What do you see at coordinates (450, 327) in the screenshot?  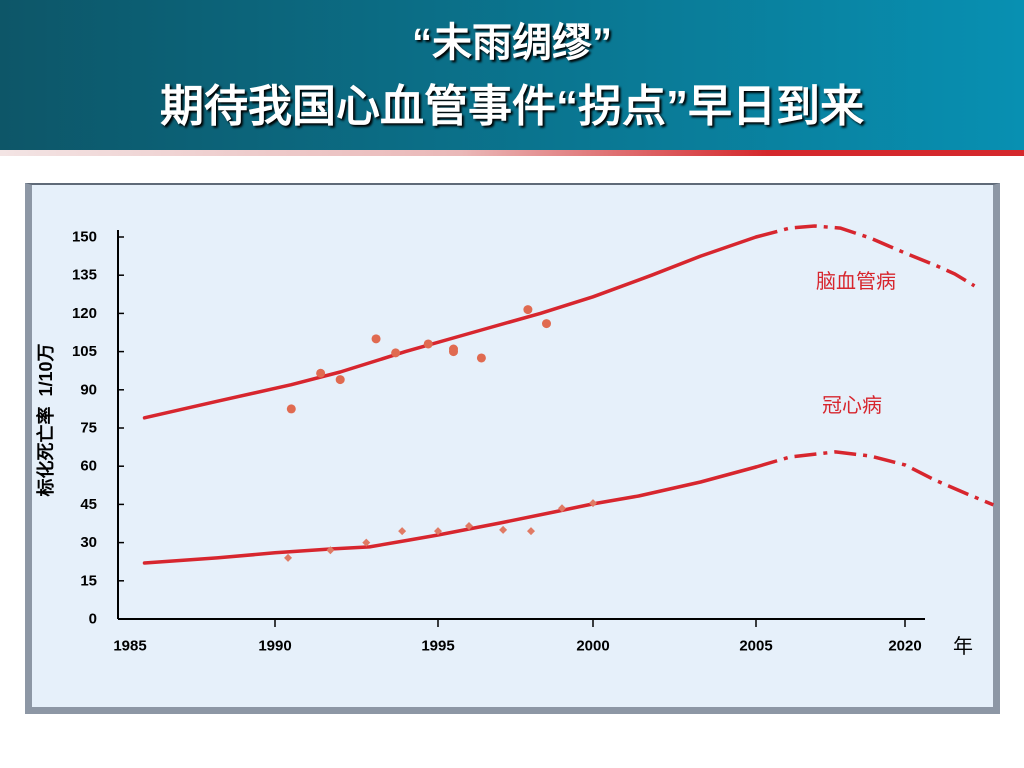 I see `series-1-trend-line` at bounding box center [450, 327].